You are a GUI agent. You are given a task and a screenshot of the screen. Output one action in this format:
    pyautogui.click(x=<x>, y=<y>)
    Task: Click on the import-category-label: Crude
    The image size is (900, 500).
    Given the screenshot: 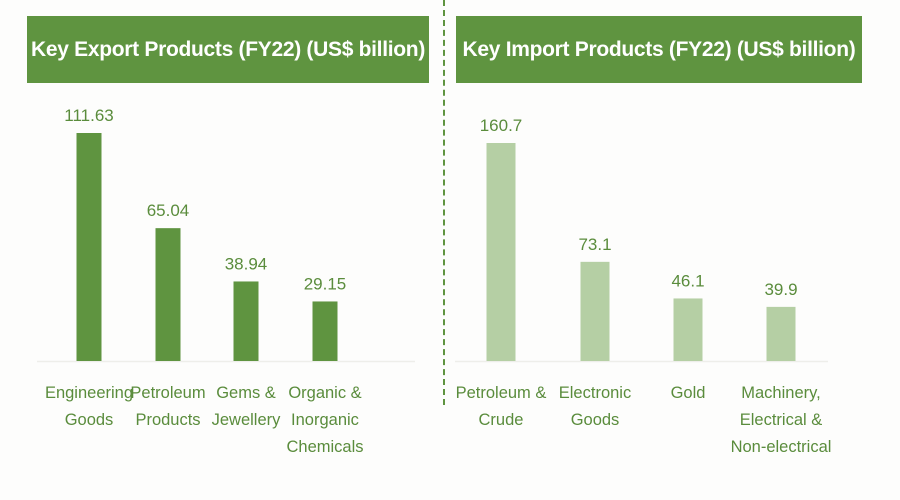 What is the action you would take?
    pyautogui.click(x=501, y=420)
    